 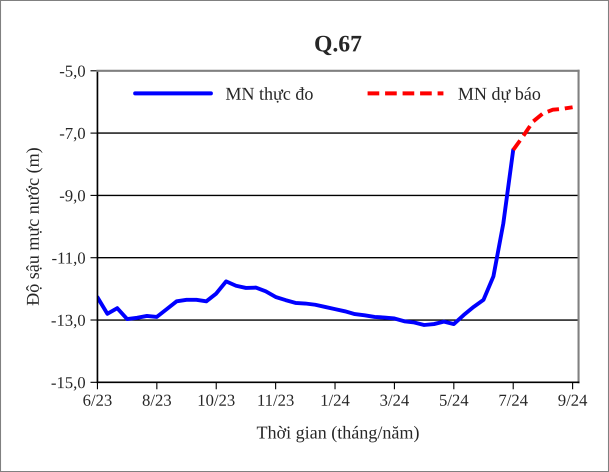 What do you see at coordinates (72, 135) in the screenshot?
I see `y-tick-label: -7,0` at bounding box center [72, 135].